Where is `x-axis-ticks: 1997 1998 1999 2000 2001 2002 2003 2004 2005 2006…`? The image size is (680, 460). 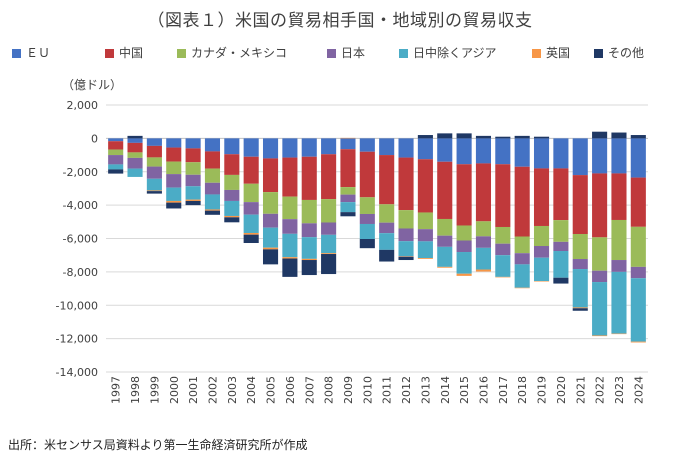 x-axis-ticks: 1997 1998 1999 2000 2001 2002 2003 2004 2005 2006… is located at coordinates (378, 390).